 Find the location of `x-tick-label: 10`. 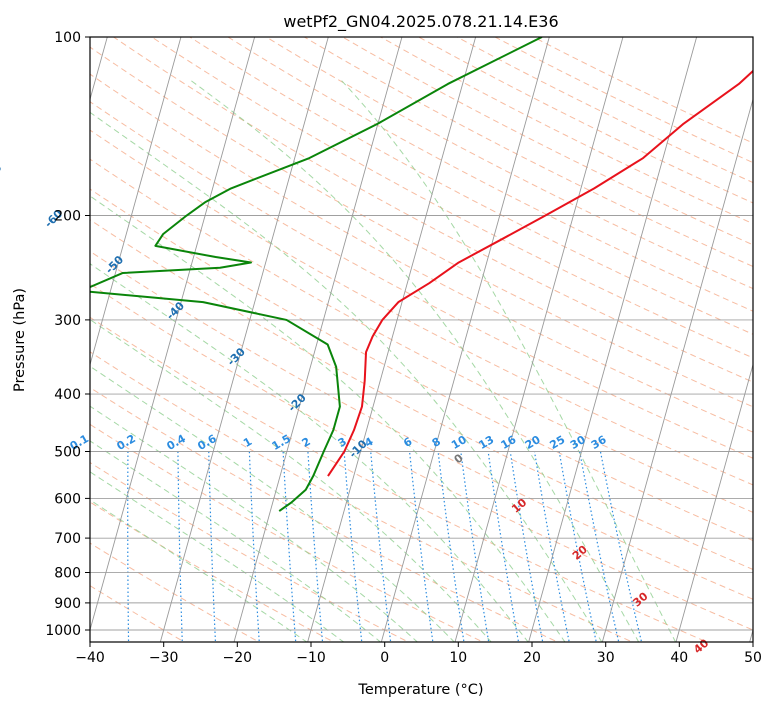

x-tick-label: 10 is located at coordinates (458, 658).